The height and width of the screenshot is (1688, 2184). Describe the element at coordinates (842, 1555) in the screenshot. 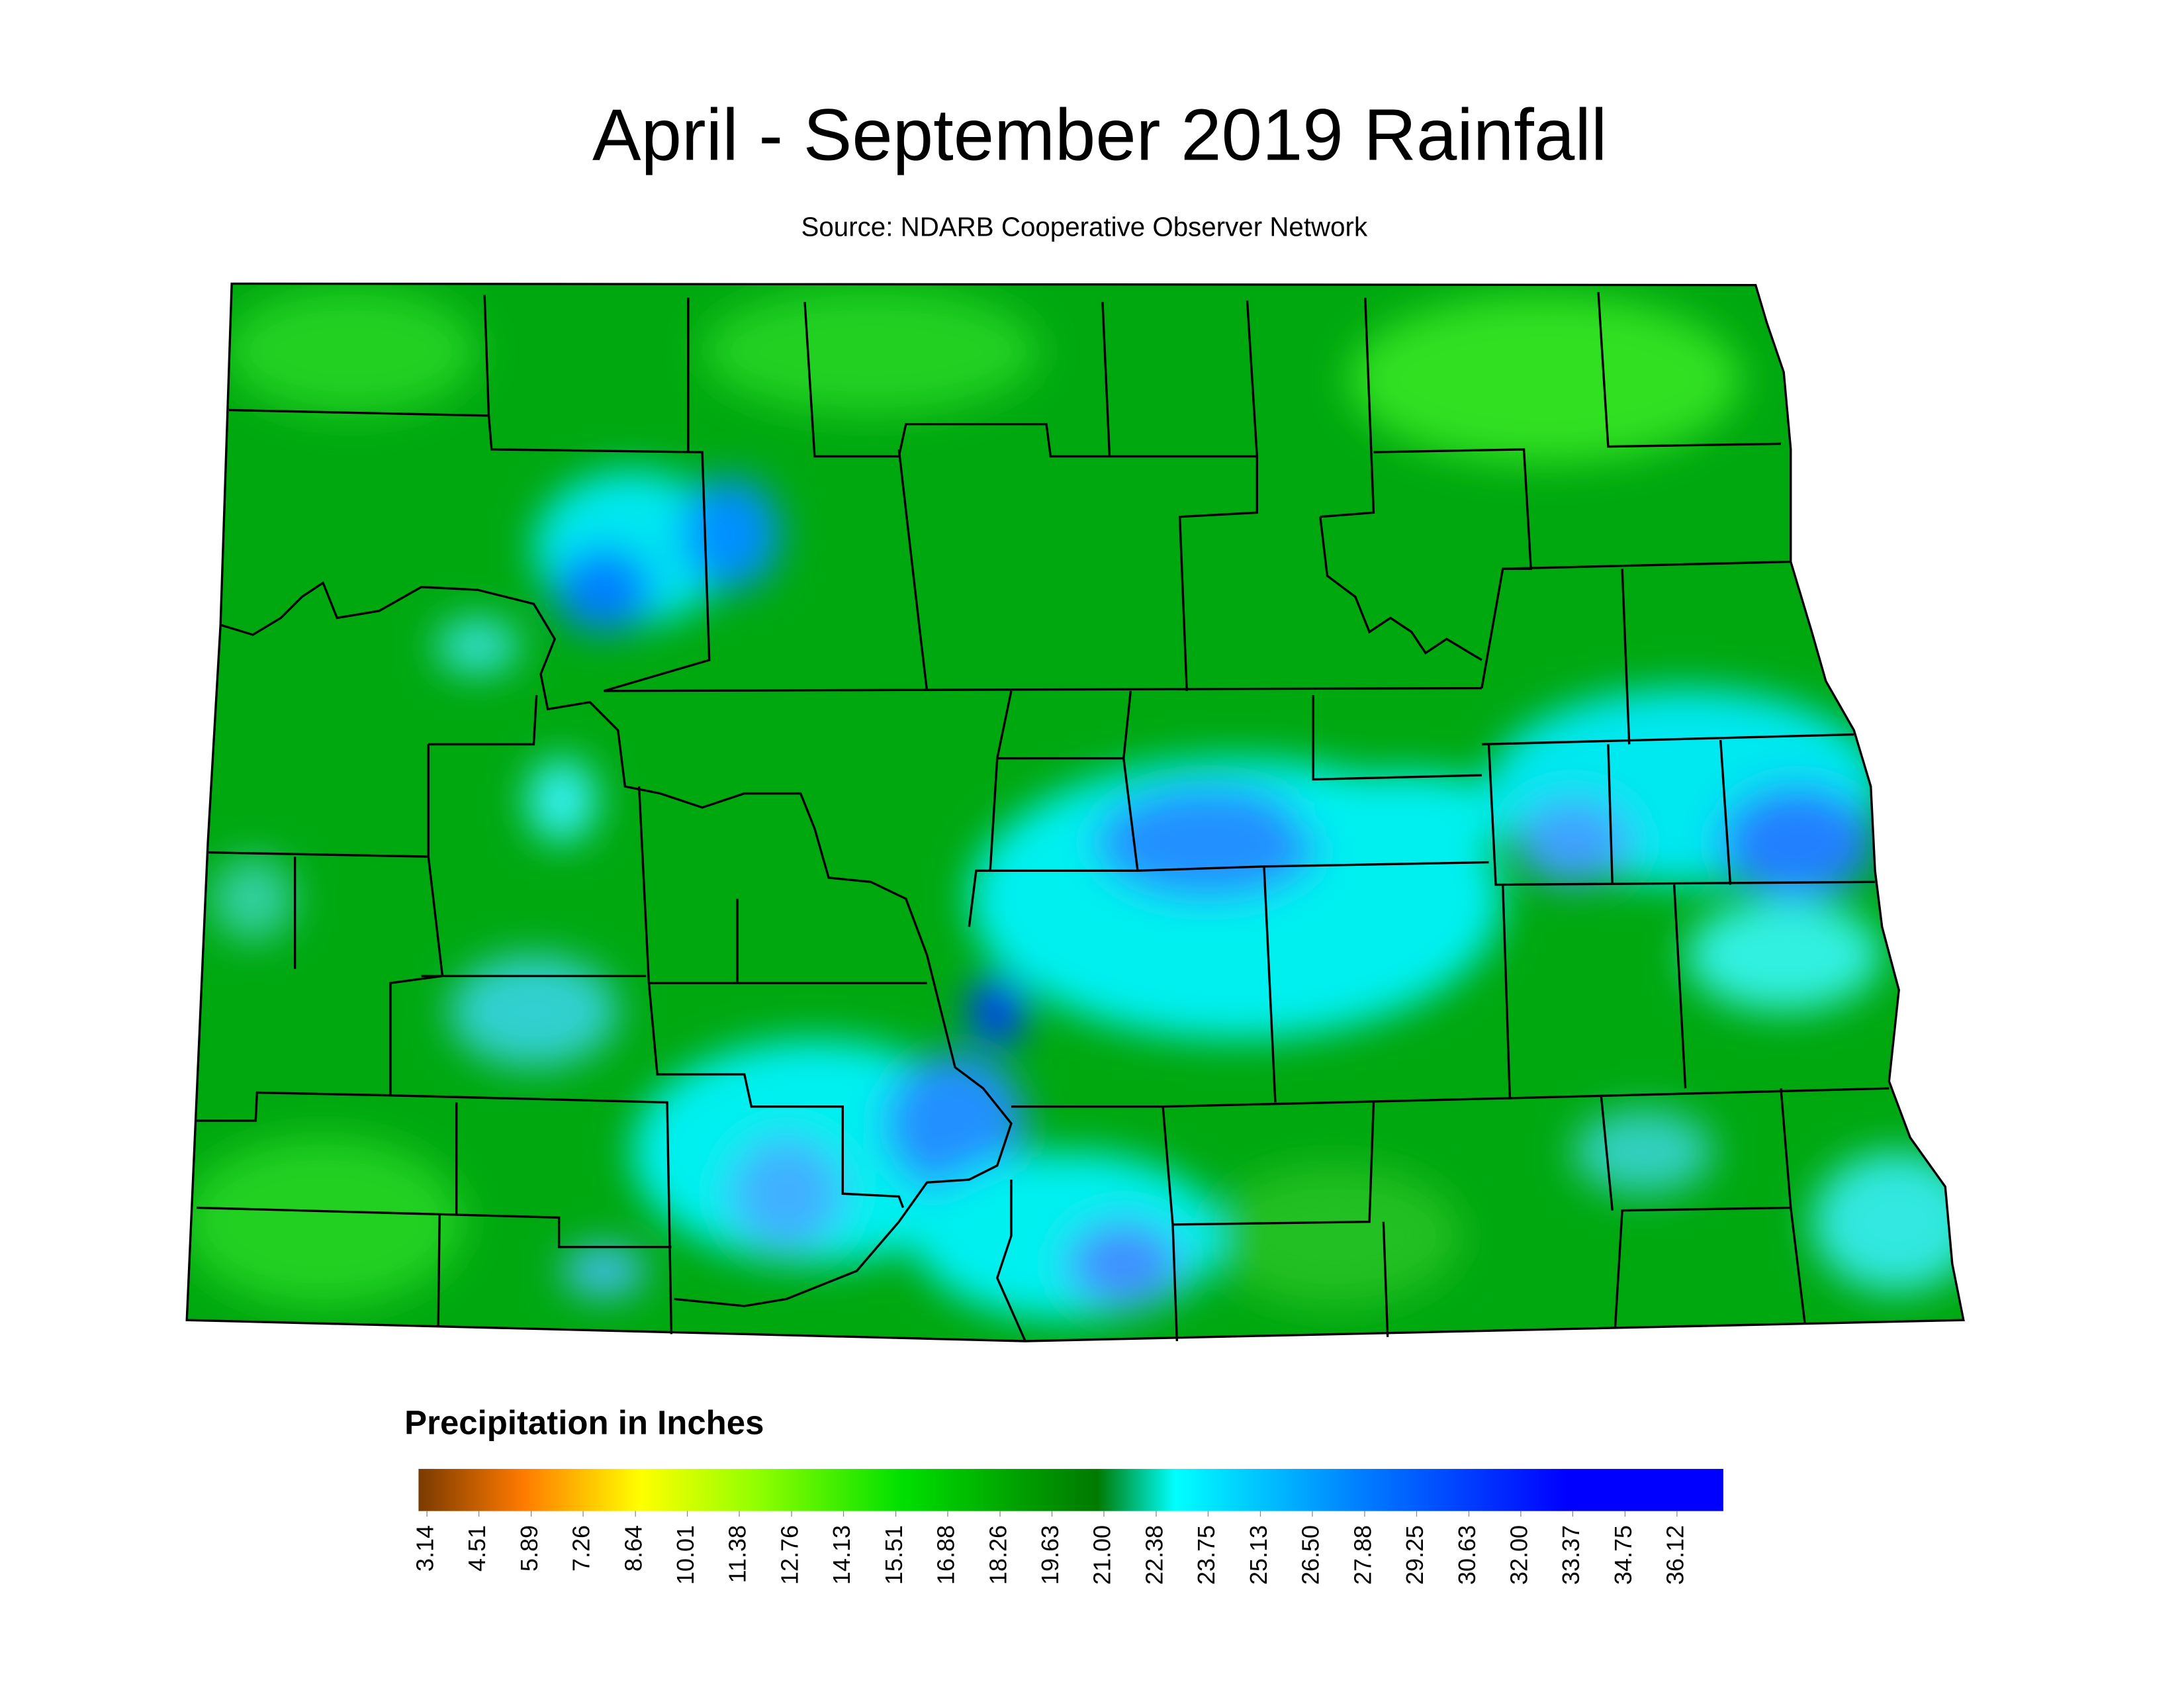

I see `colorbar-tick-label: 14.13` at that location.